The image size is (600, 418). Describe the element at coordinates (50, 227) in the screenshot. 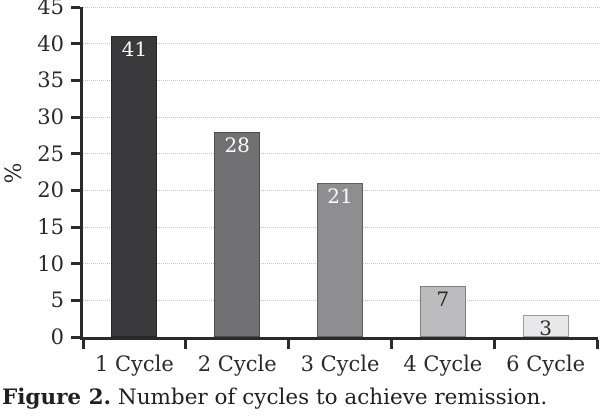

I see `y-tick-label-15: 15` at that location.